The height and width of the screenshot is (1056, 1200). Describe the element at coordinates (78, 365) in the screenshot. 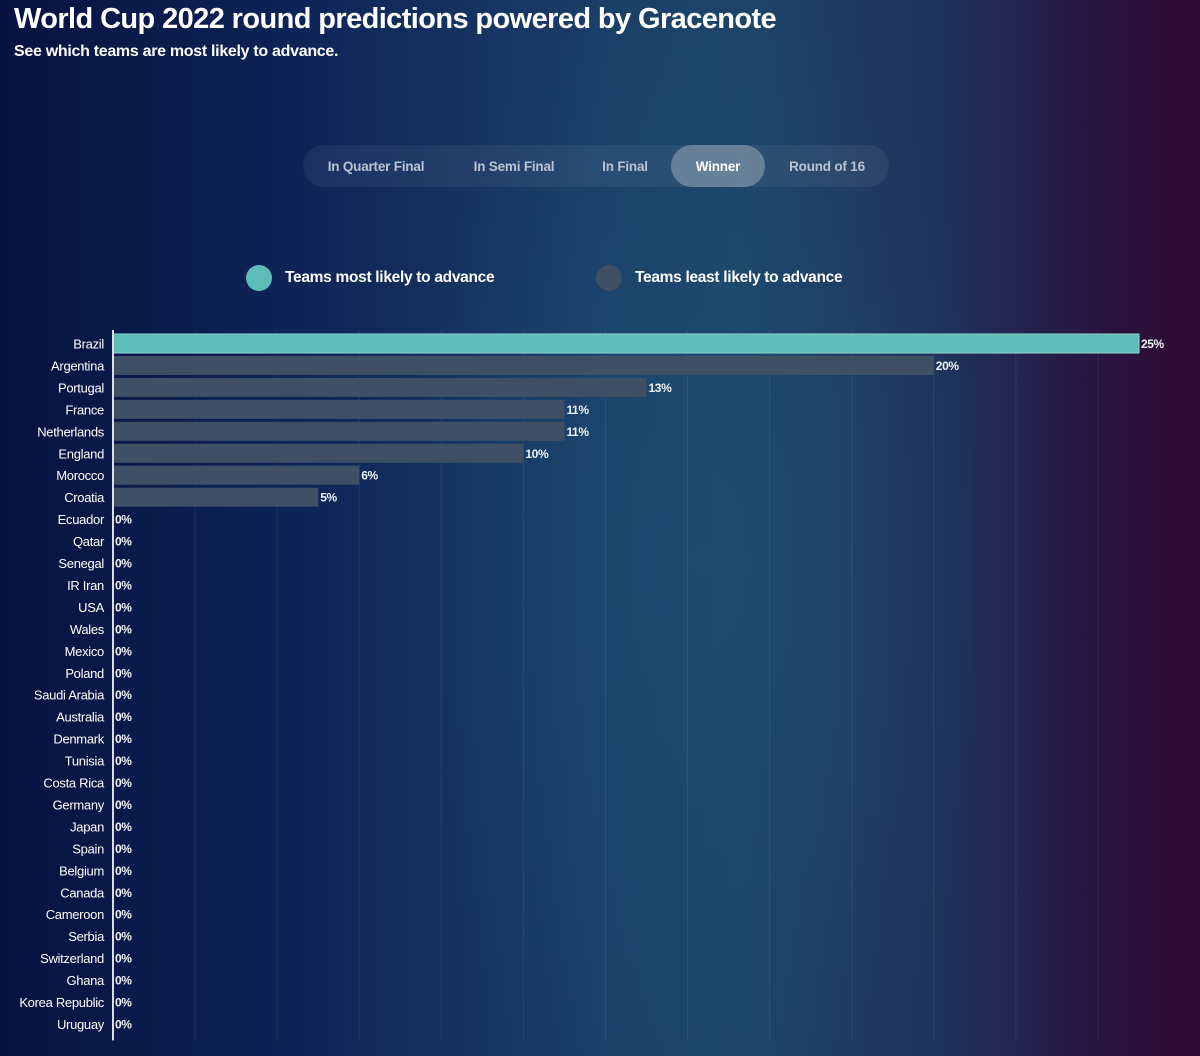

I see `category-label: Argentina` at that location.